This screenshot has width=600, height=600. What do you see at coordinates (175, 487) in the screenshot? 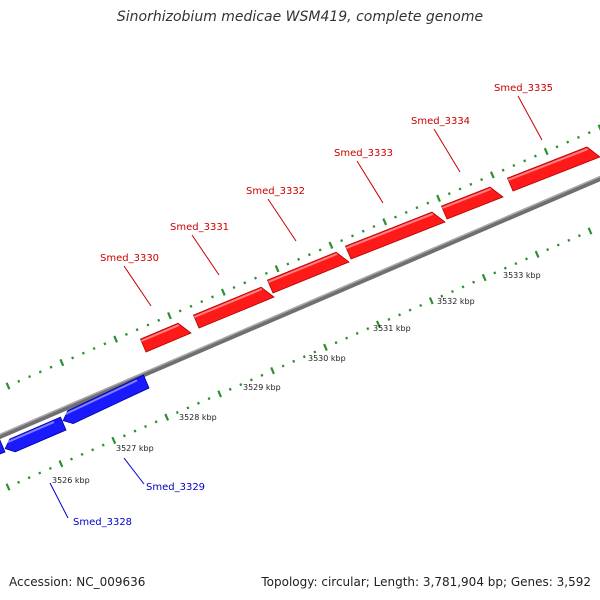
I see `gene-label-smed-3329: Smed_3329` at bounding box center [175, 487].